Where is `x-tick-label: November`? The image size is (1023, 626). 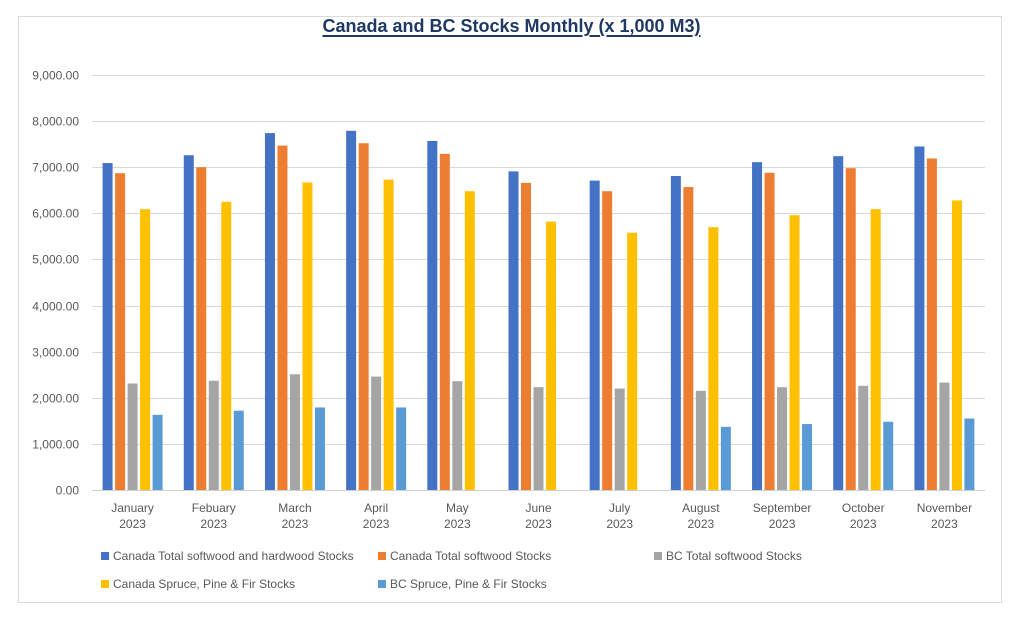
x-tick-label: November is located at coordinates (944, 508).